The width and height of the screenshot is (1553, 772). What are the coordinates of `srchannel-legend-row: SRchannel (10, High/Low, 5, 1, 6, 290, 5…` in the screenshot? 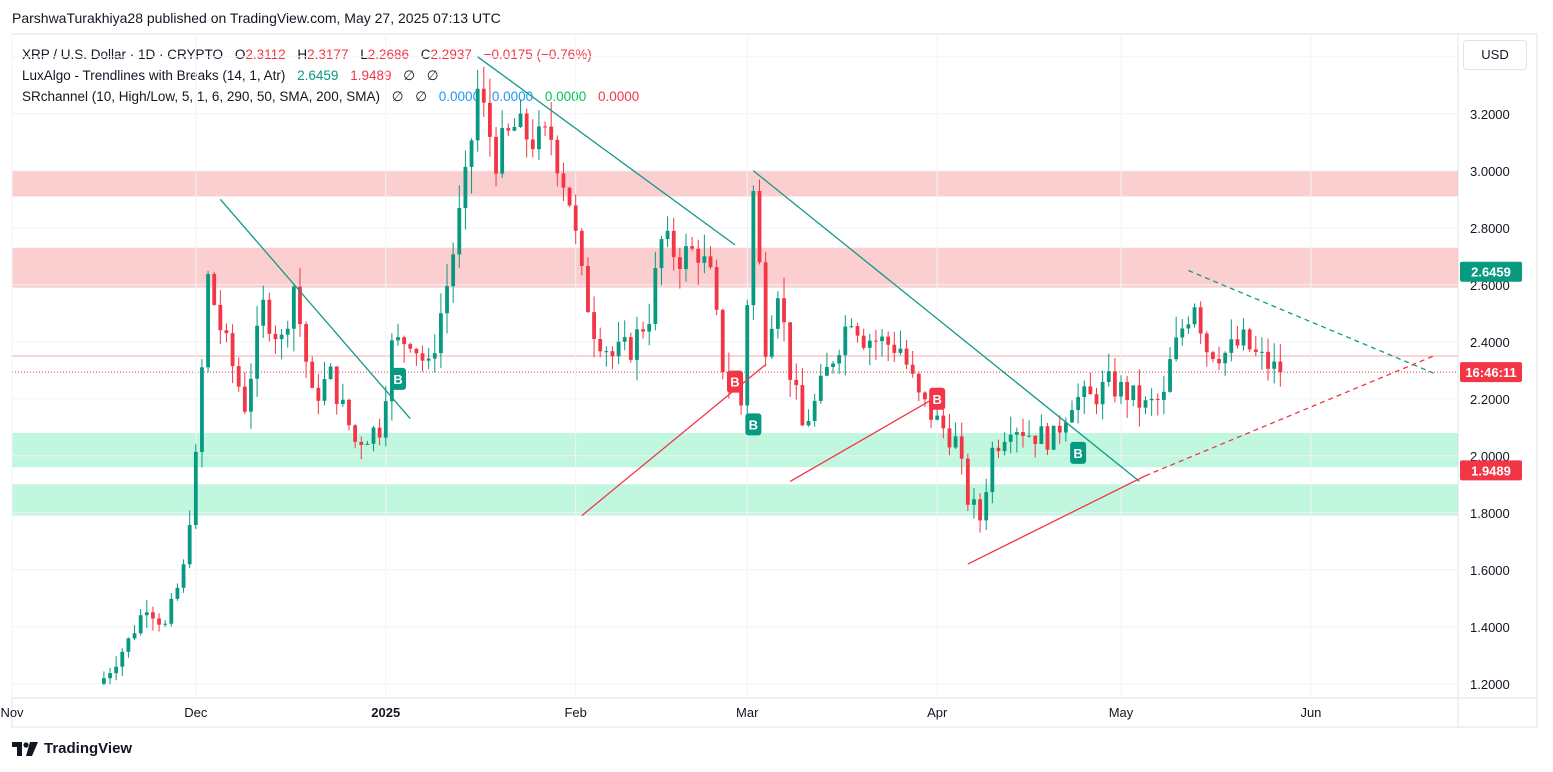 It's located at (330, 96).